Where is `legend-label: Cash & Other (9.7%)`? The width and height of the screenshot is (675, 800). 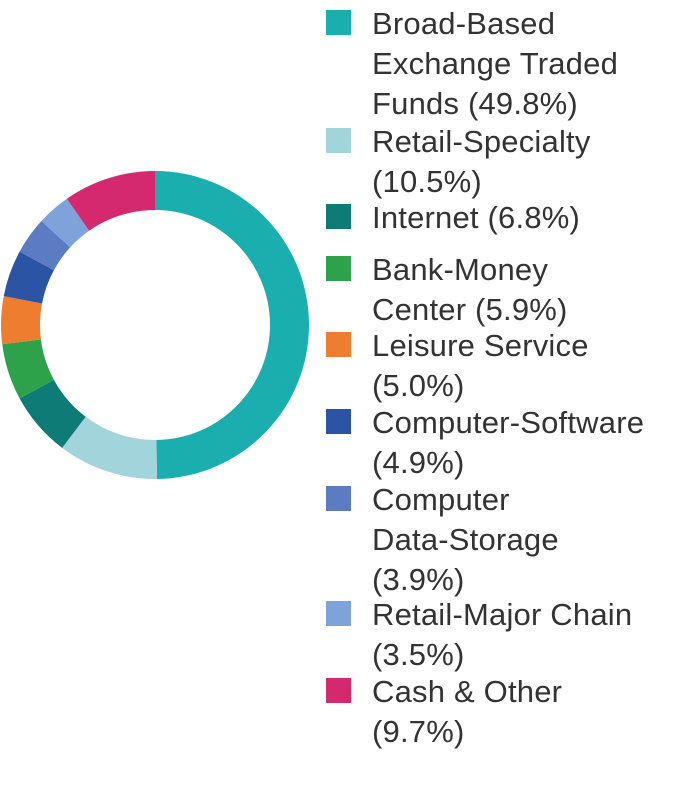 legend-label: Cash & Other (9.7%) is located at coordinates (467, 711).